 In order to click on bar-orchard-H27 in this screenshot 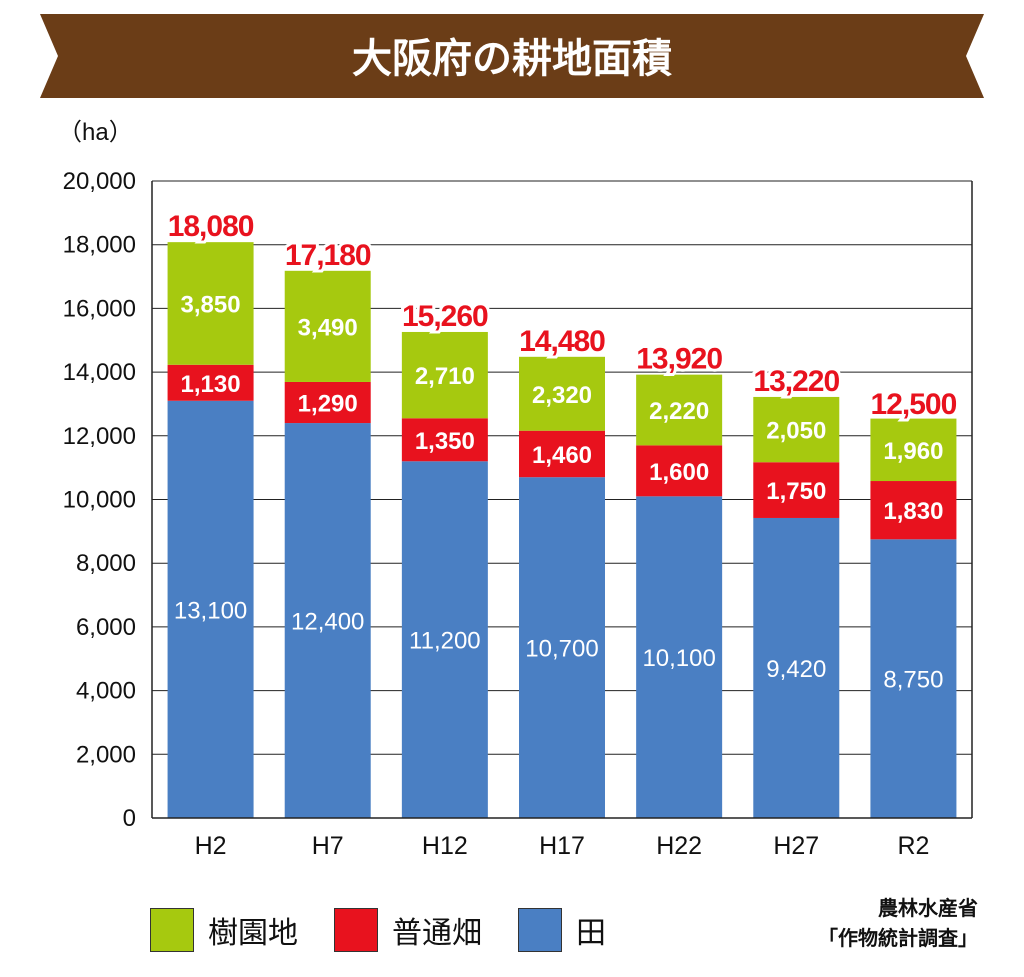, I will do `click(796, 429)`.